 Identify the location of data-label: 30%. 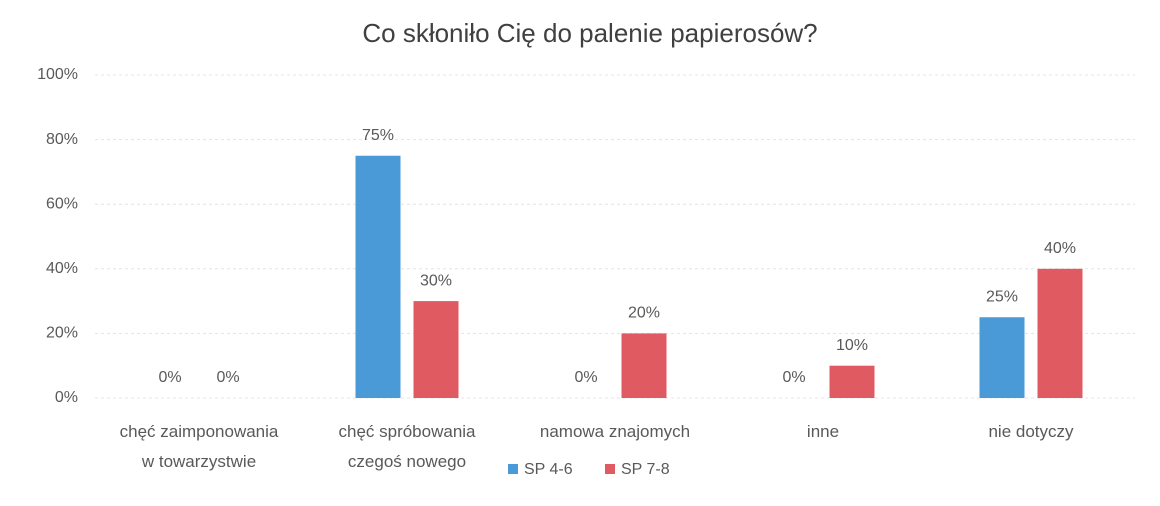
(436, 280).